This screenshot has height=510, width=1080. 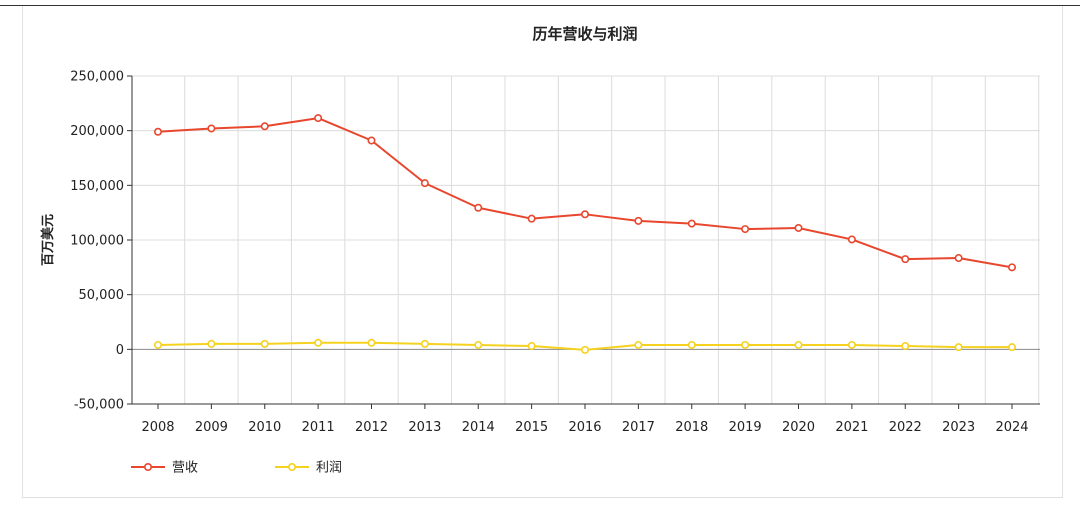 I want to click on x-tick-label: 2023, so click(x=958, y=427).